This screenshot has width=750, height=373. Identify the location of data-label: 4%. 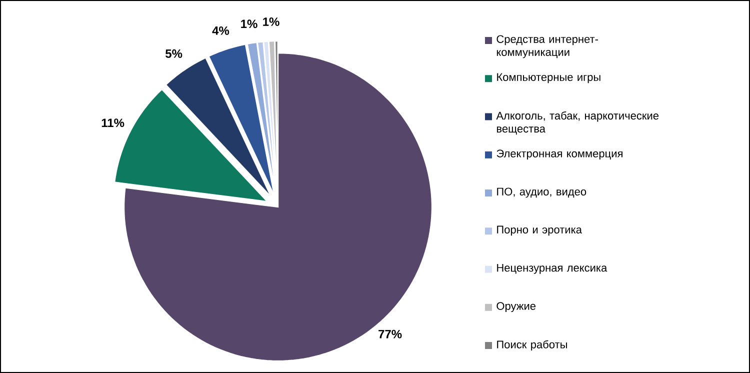
(221, 30).